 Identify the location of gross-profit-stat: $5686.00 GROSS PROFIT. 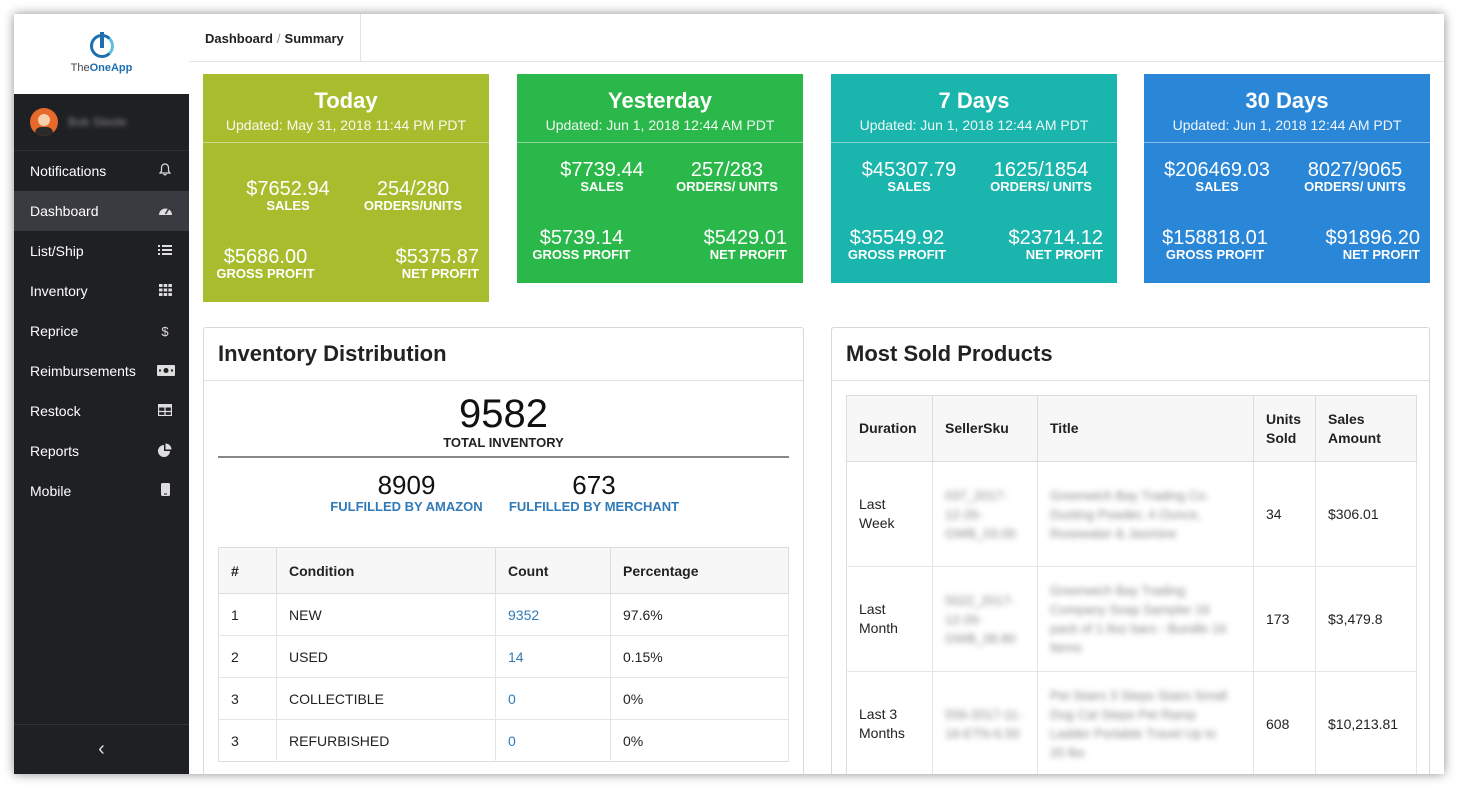
(265, 263).